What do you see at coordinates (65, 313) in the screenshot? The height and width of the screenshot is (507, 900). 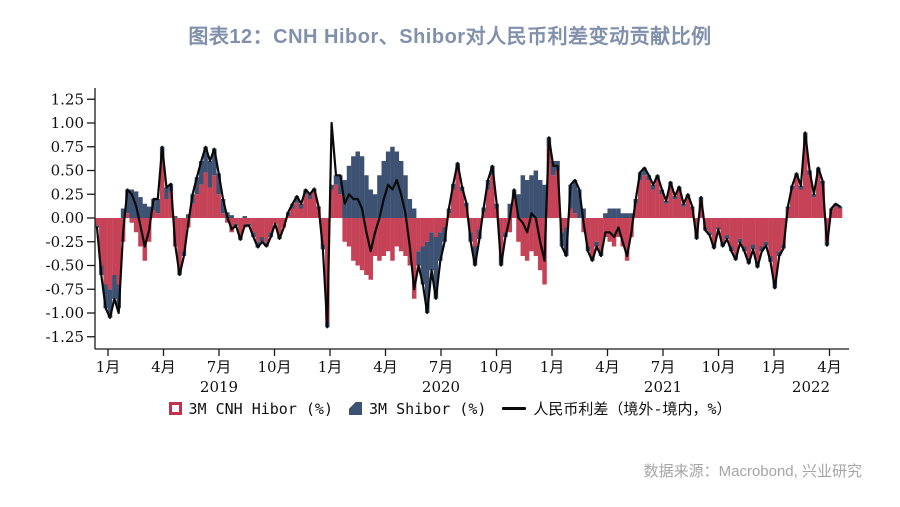 I see `svg-text: -1.00` at bounding box center [65, 313].